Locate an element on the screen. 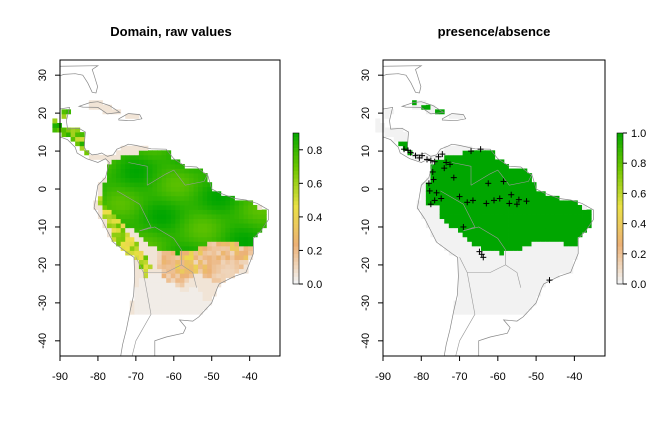  y-tick-label: 30 is located at coordinates (366, 75).